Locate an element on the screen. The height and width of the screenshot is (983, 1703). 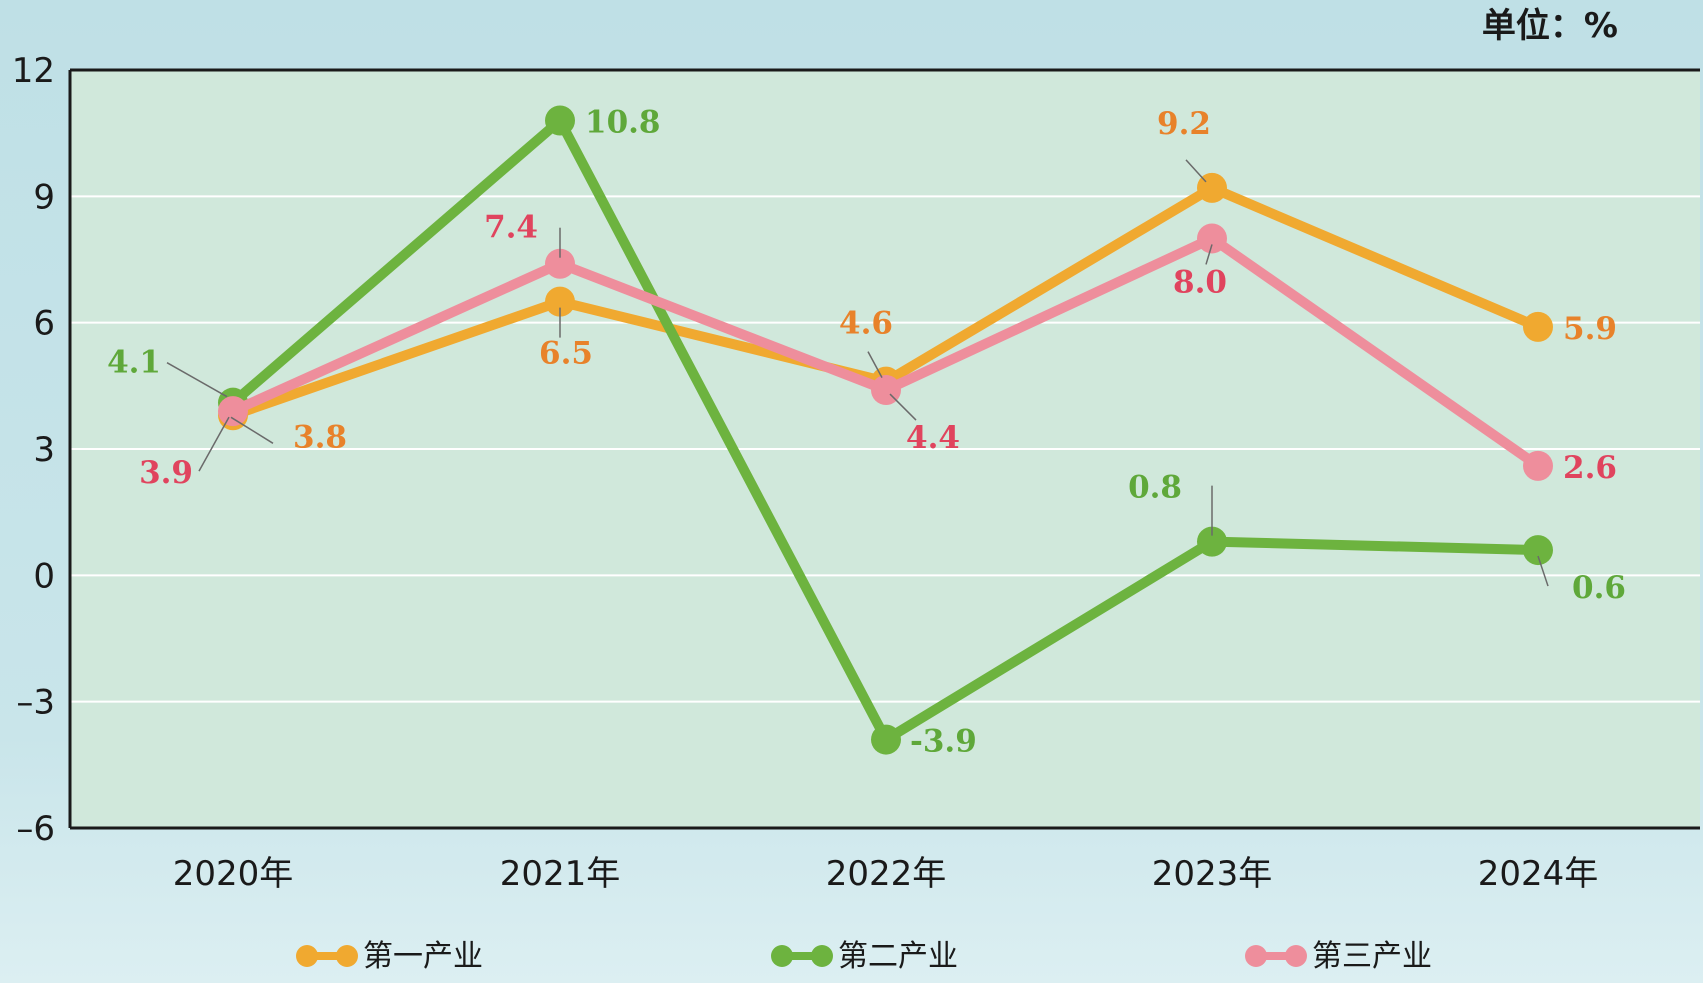
legend-item-2: 第二产业 is located at coordinates (864, 956).